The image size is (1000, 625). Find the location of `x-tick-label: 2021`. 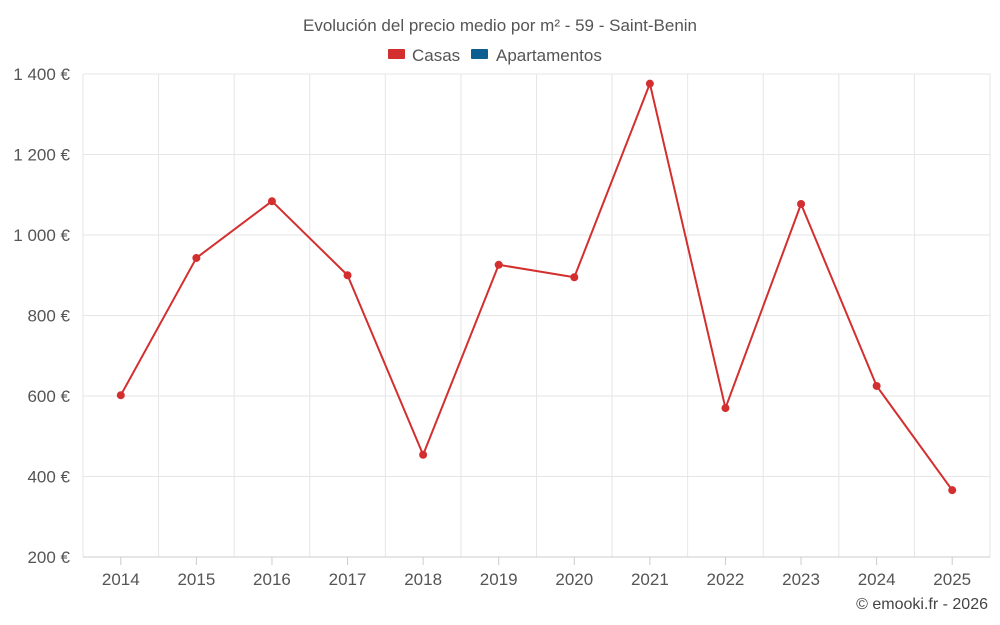

x-tick-label: 2021 is located at coordinates (650, 579).